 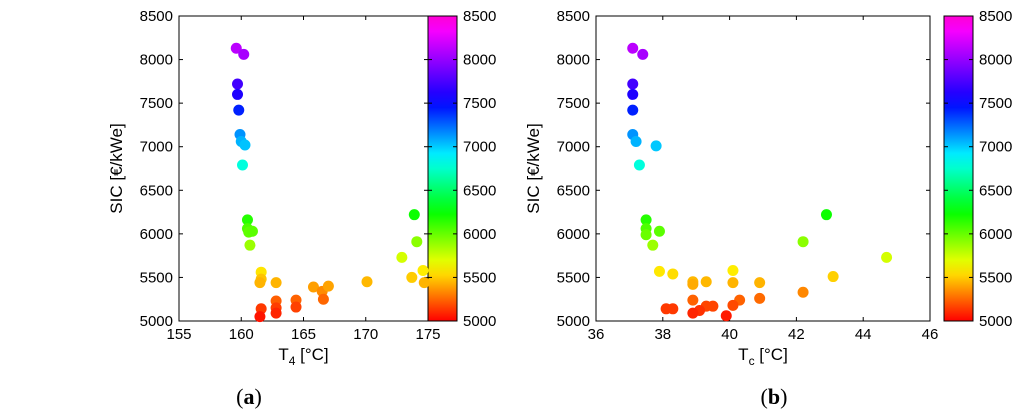 I want to click on x-tick-label: 38, so click(x=662, y=334).